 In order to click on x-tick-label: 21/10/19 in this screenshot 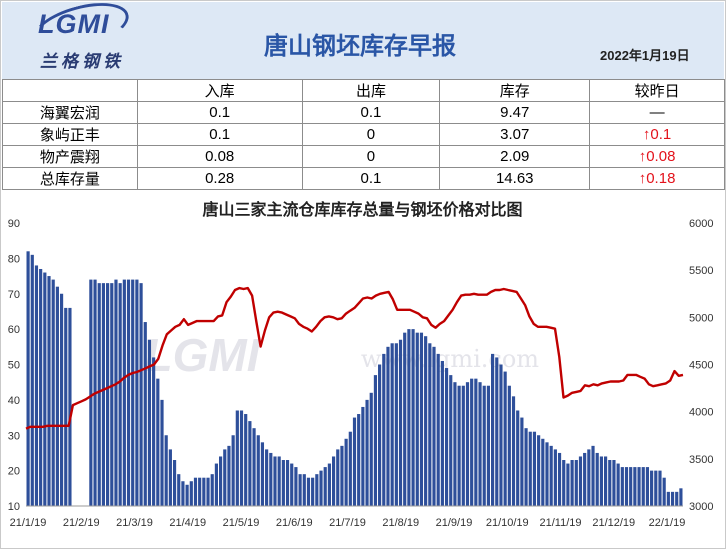, I will do `click(507, 523)`.